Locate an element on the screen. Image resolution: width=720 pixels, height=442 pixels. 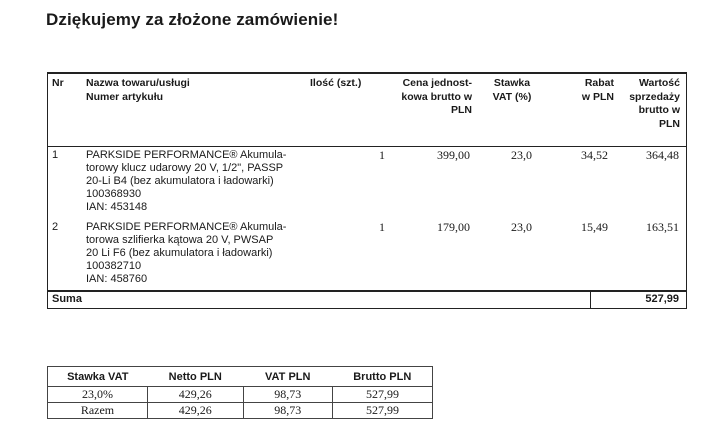
header-discount-line1: Rabat is located at coordinates (599, 83).